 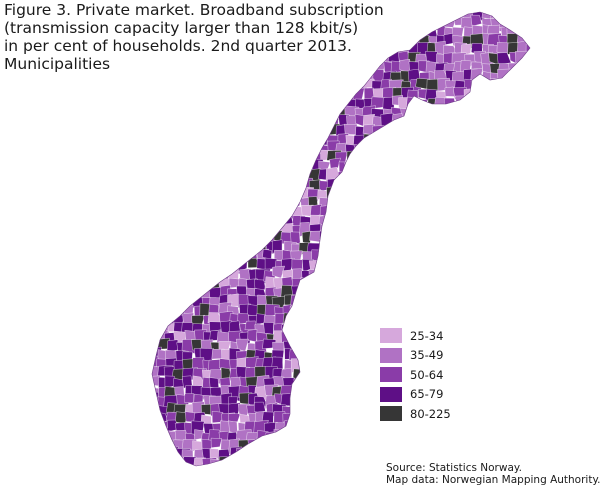 I want to click on legend-item: 65-79, so click(x=415, y=395).